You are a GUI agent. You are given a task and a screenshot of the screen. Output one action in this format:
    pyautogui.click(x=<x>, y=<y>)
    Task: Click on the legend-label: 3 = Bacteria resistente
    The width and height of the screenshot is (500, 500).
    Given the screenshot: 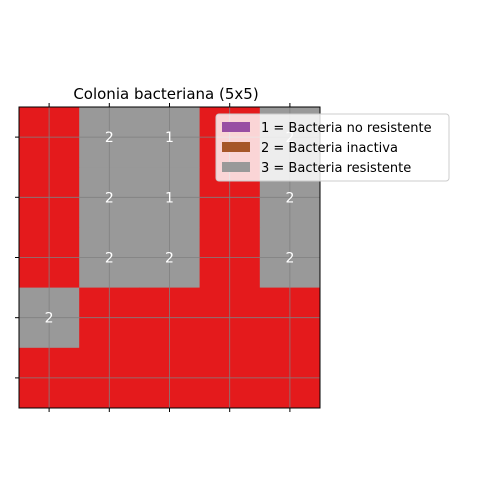 What is the action you would take?
    pyautogui.click(x=336, y=168)
    